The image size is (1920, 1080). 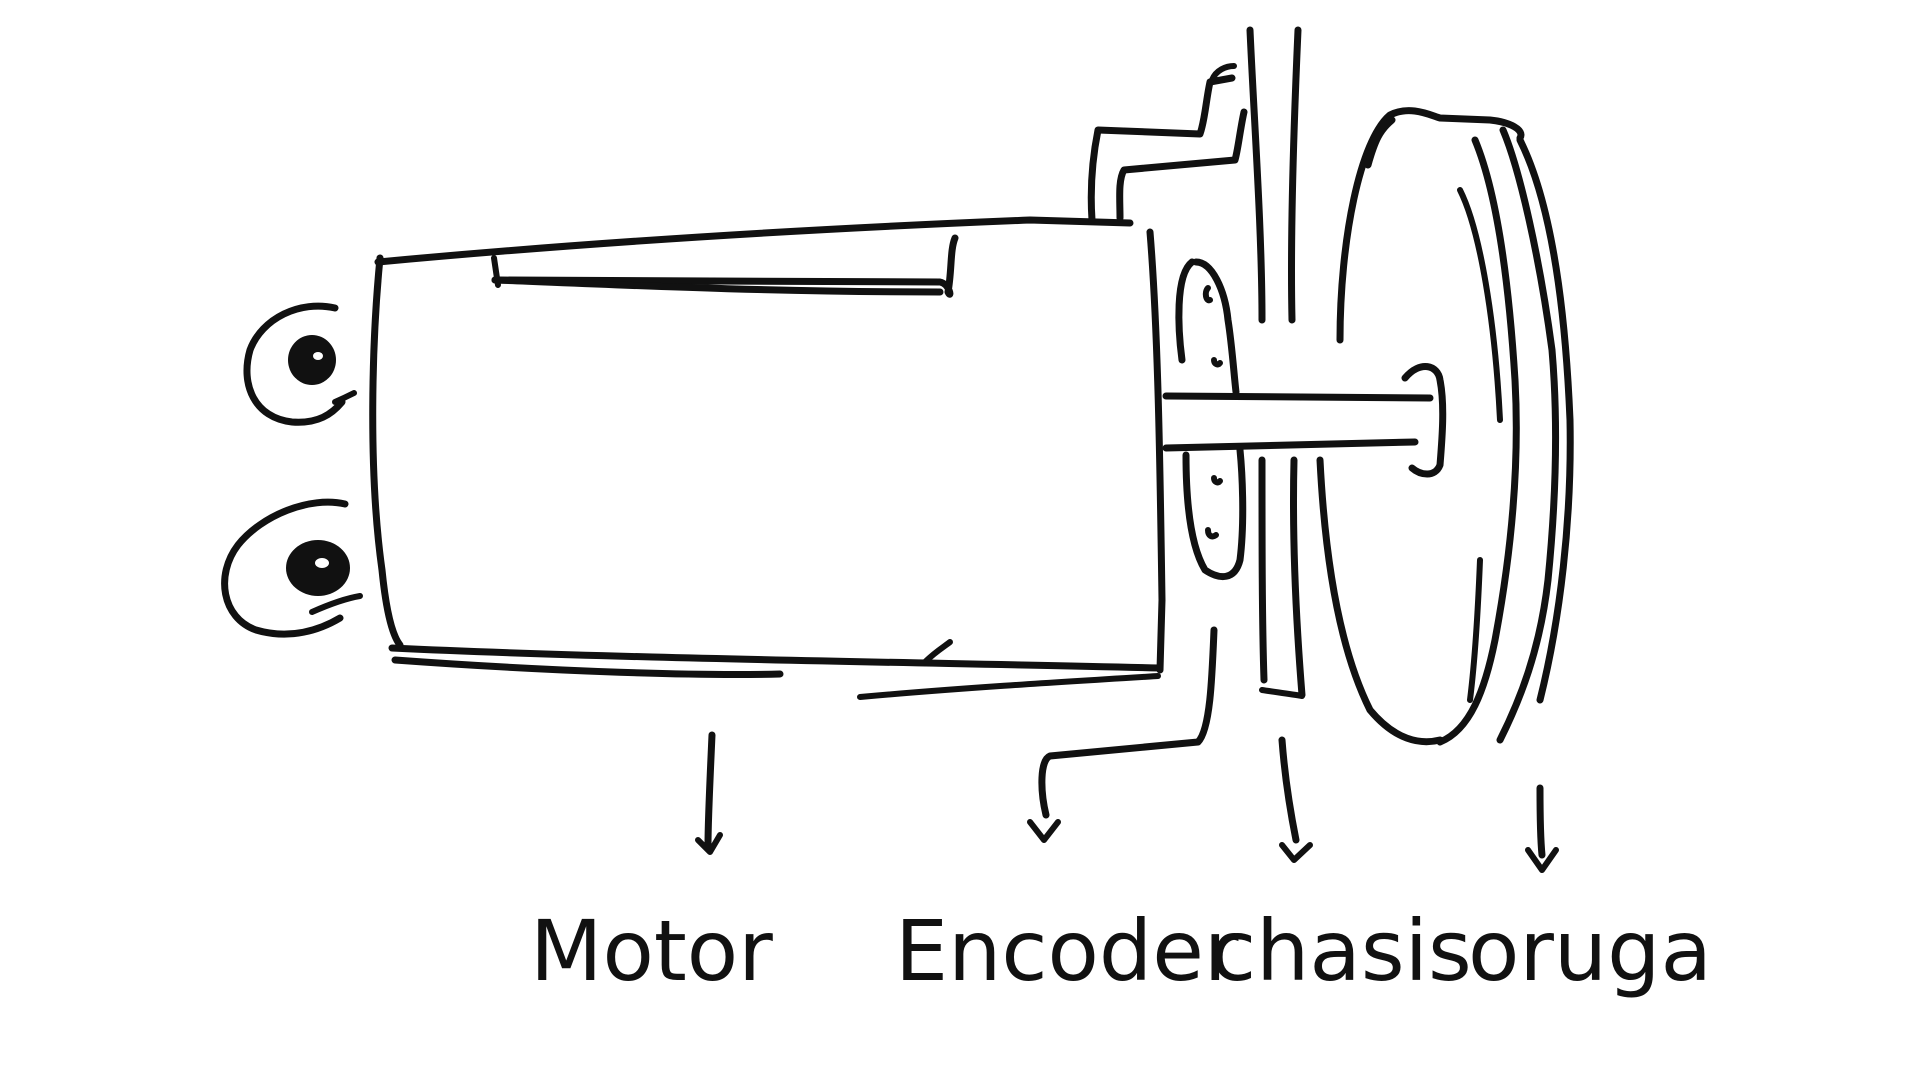 What do you see at coordinates (1289, 790) in the screenshot?
I see `arrow-chassis` at bounding box center [1289, 790].